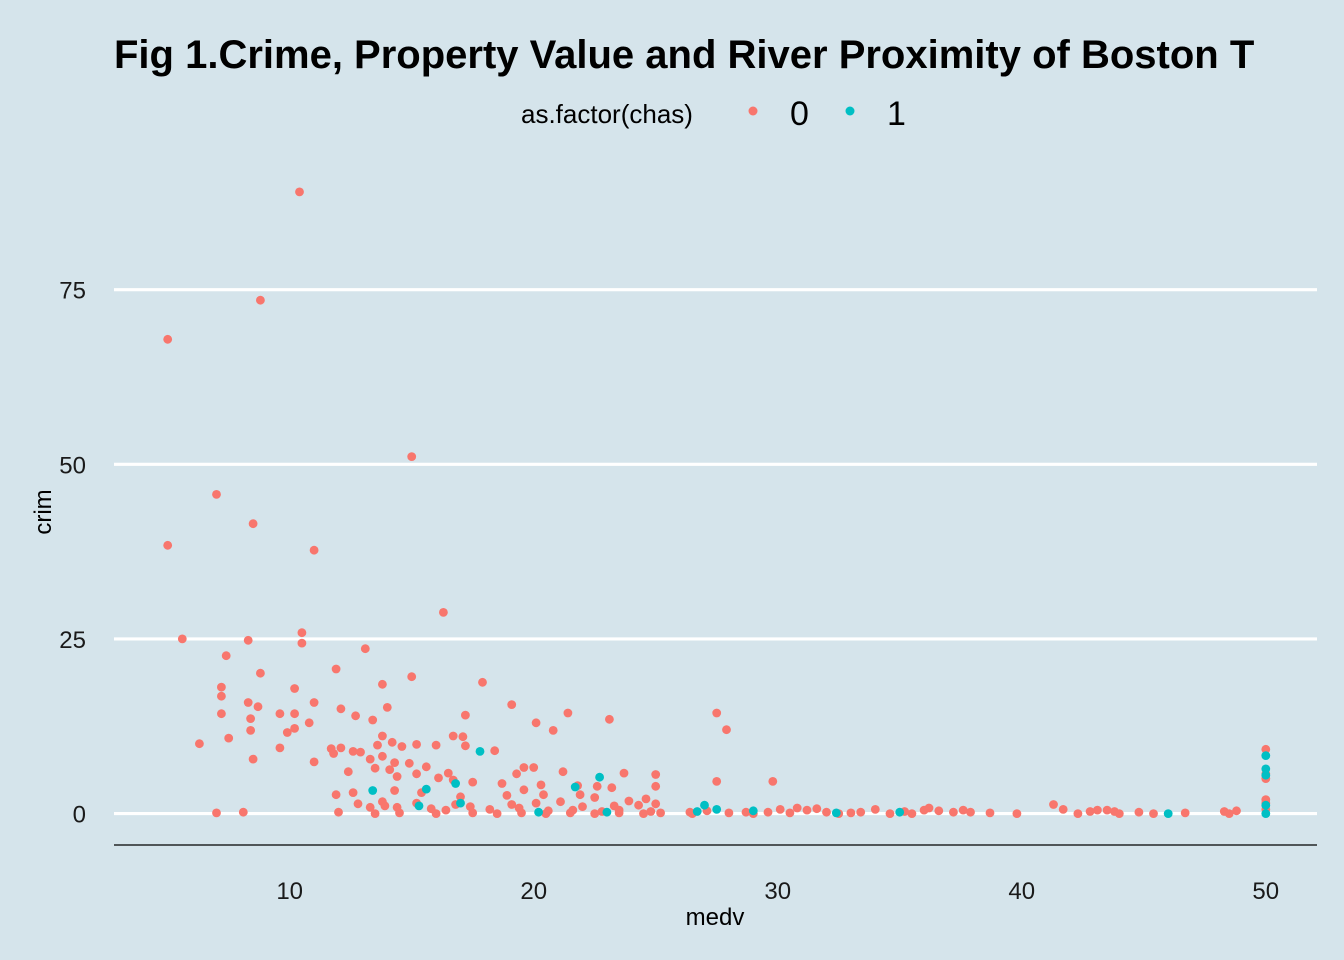 This screenshot has width=1344, height=960. What do you see at coordinates (79, 815) in the screenshot?
I see `y-tick-label-0: 0` at bounding box center [79, 815].